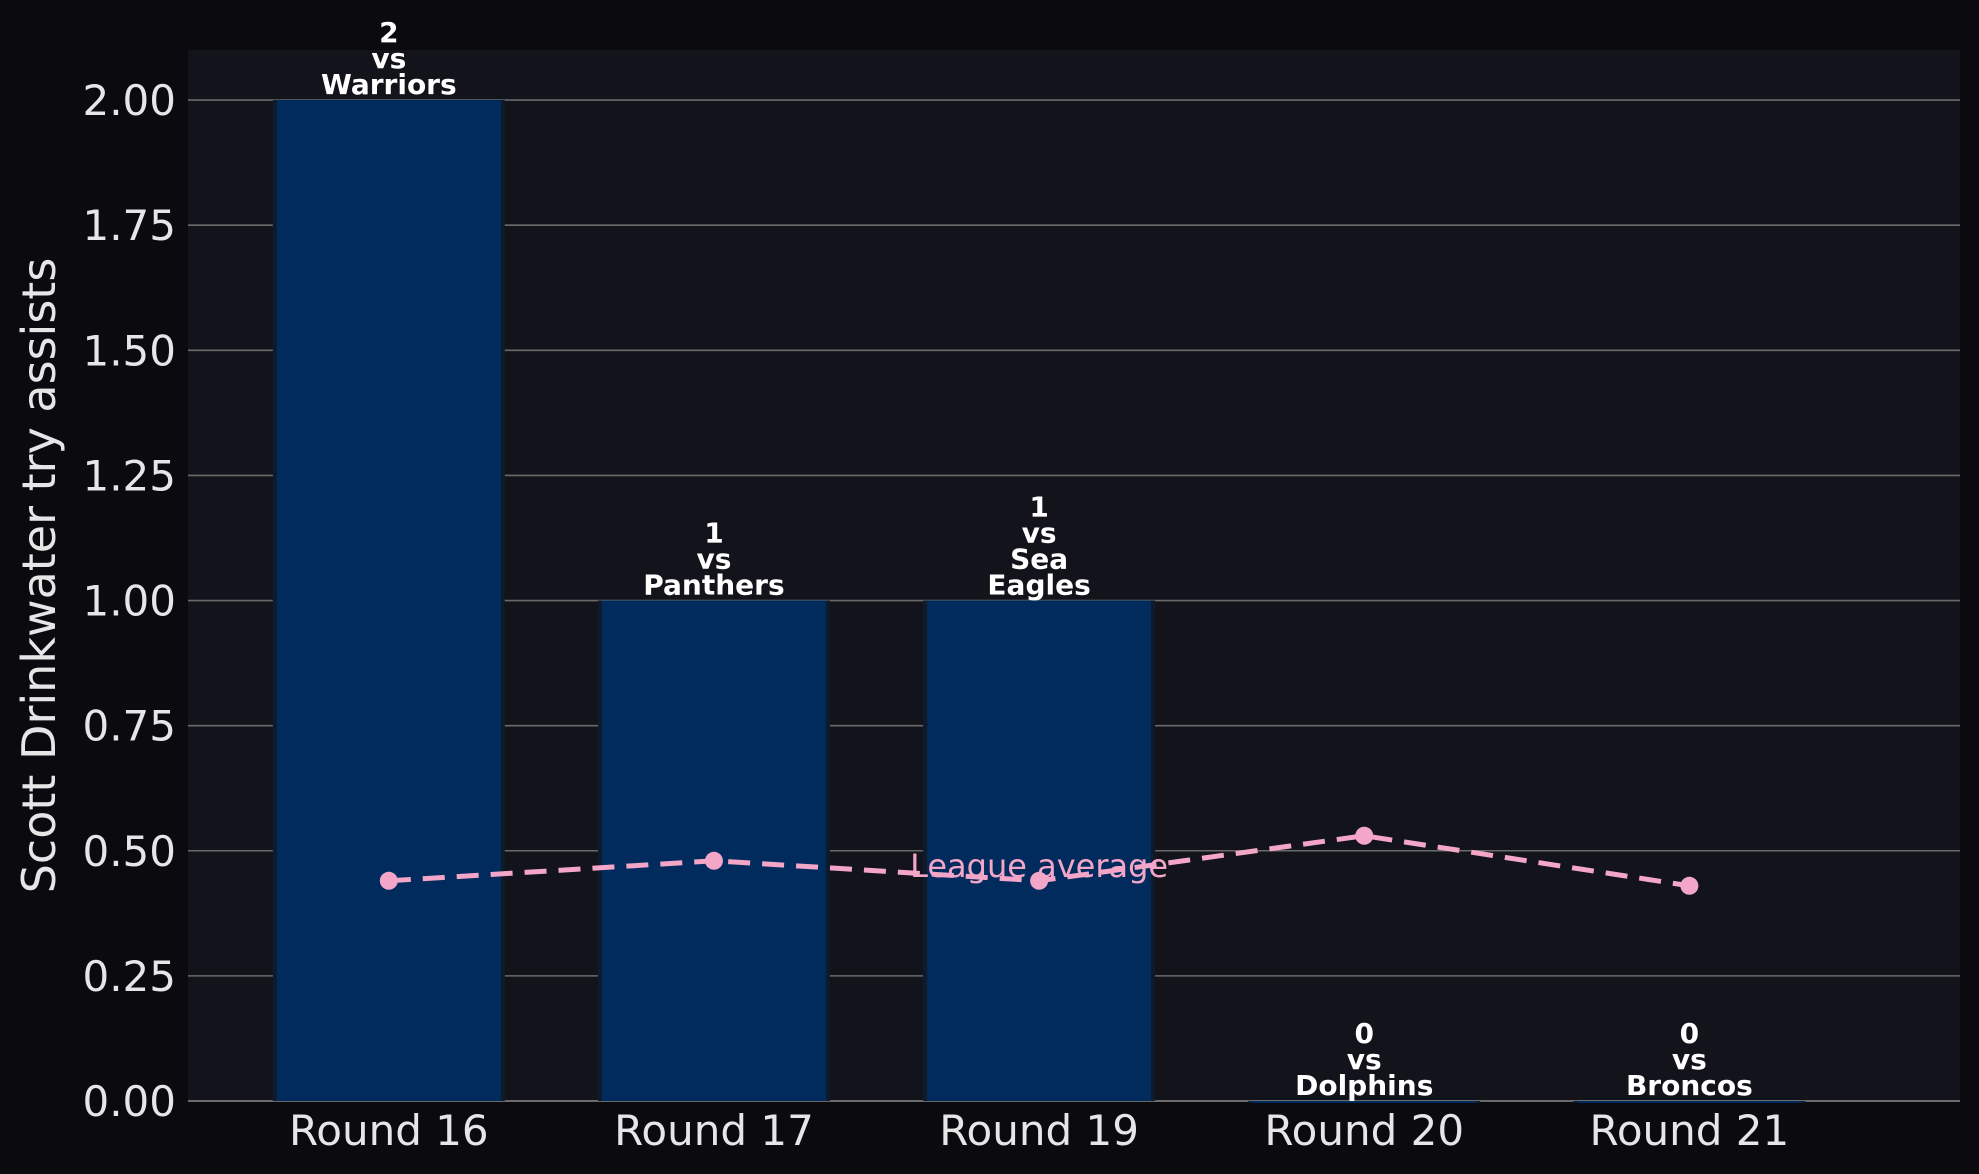 Image resolution: width=1979 pixels, height=1174 pixels. What do you see at coordinates (129, 851) in the screenshot?
I see `y-tick-label: 0.50` at bounding box center [129, 851].